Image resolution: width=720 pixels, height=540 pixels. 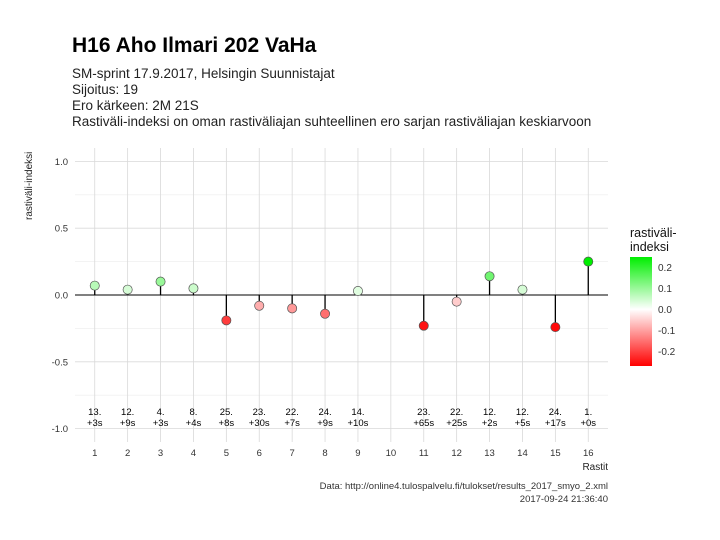 I want to click on y-tick-label: 0.5, so click(x=61, y=229).